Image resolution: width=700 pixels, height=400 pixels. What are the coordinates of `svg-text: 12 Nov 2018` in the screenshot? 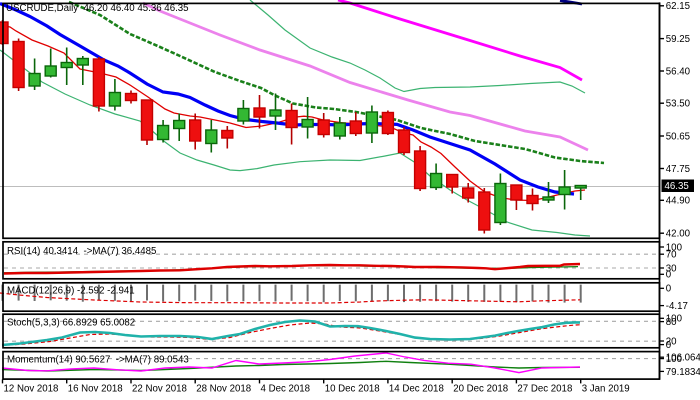 It's located at (31, 388).